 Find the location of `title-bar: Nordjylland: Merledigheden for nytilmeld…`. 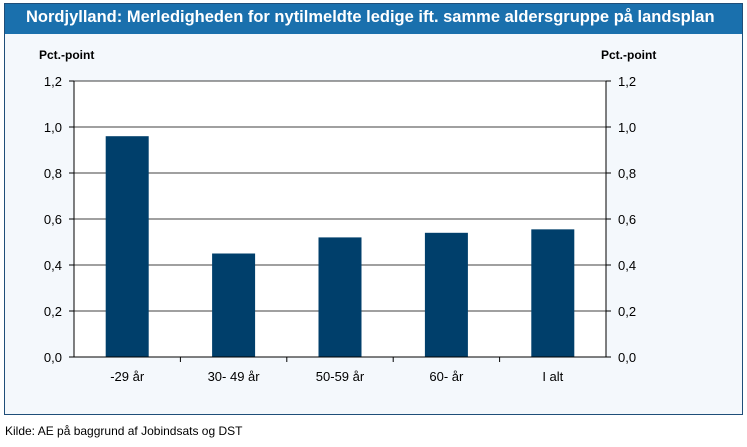

title-bar: Nordjylland: Merledigheden for nytilmeld… is located at coordinates (373, 19).